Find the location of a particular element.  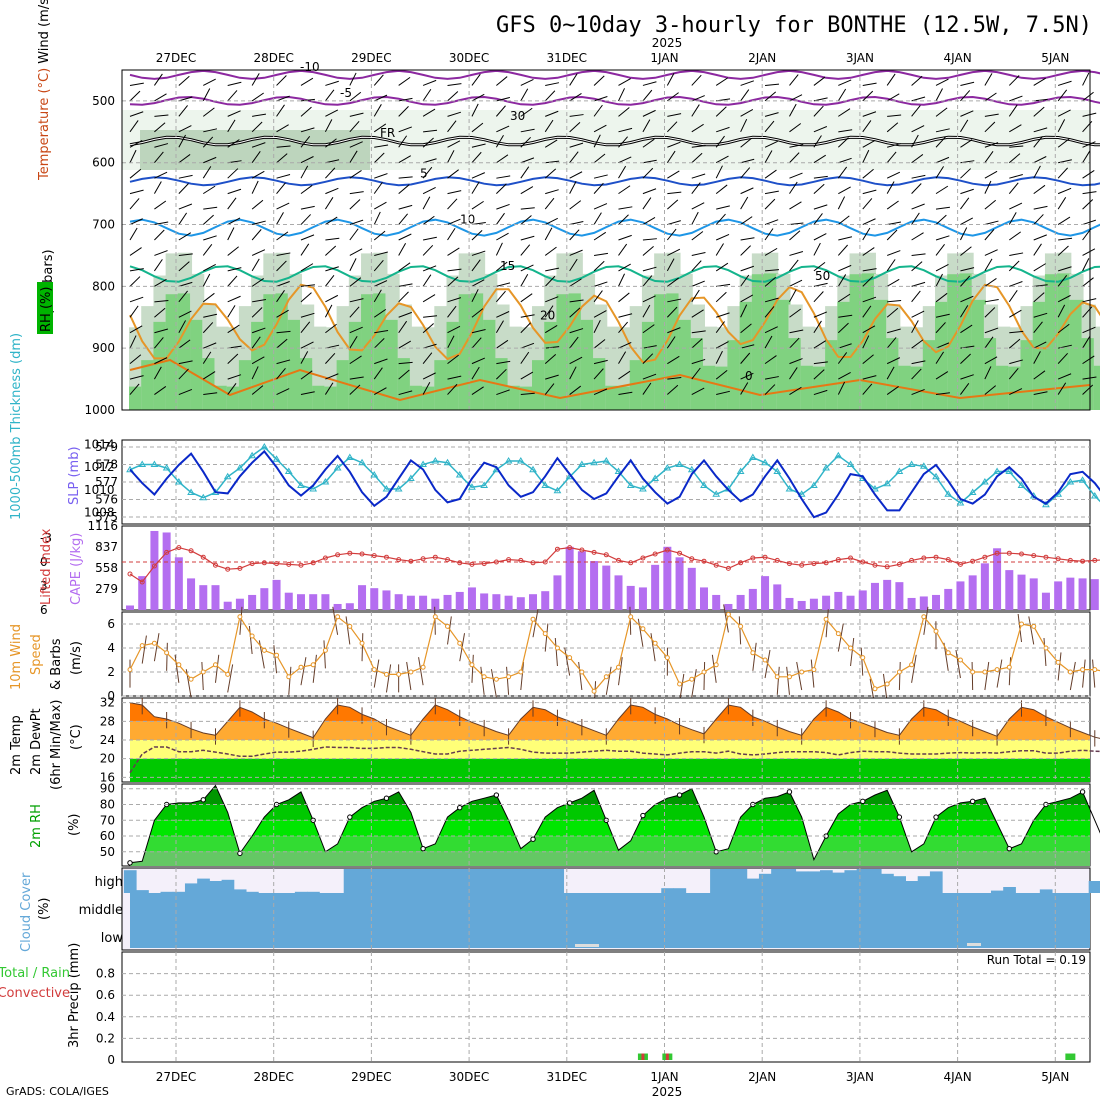

dewpoint-label: 2m DewPt is located at coordinates (36, 741).